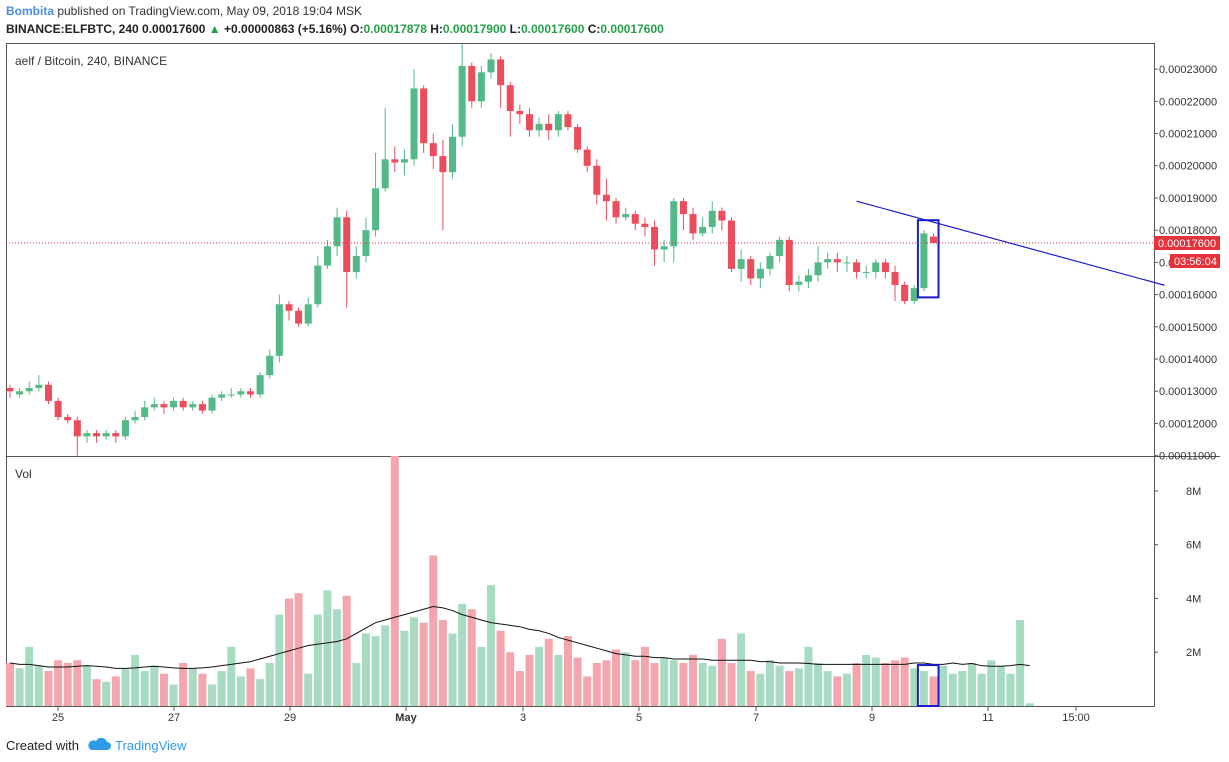  I want to click on price-tick-label: 0.00021000, so click(1188, 135).